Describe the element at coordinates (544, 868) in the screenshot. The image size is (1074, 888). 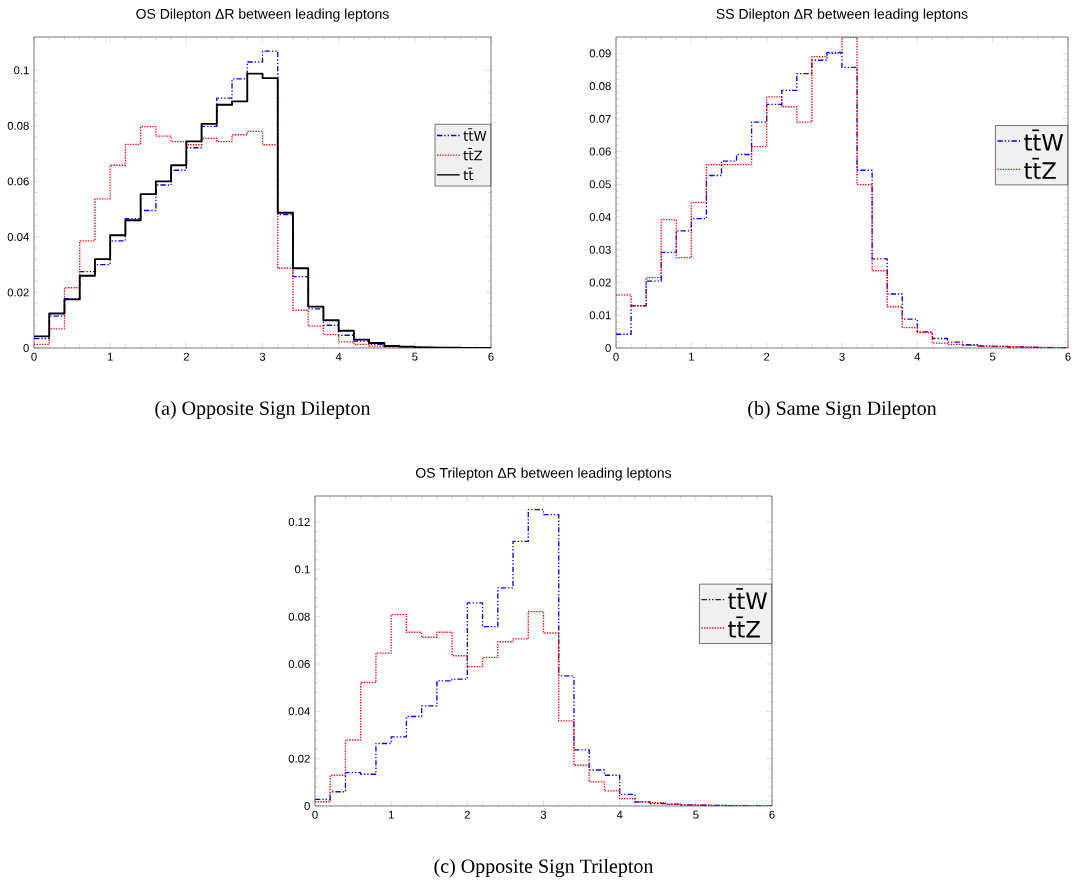
I see `text: (c) Opposite Sign Trilepton` at that location.